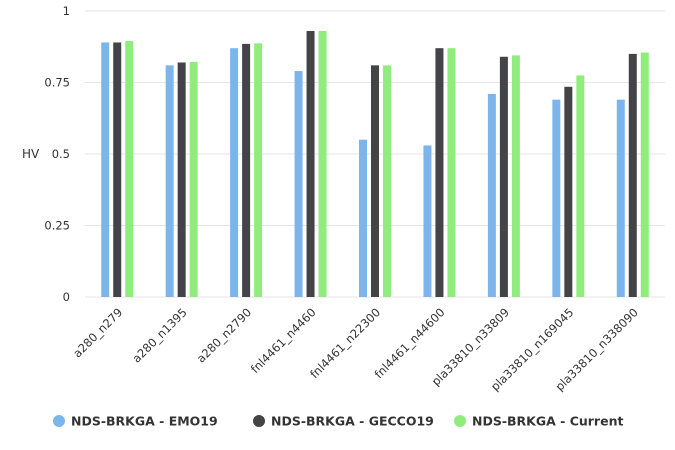  Describe the element at coordinates (66, 297) in the screenshot. I see `y-tick-label: 0` at that location.